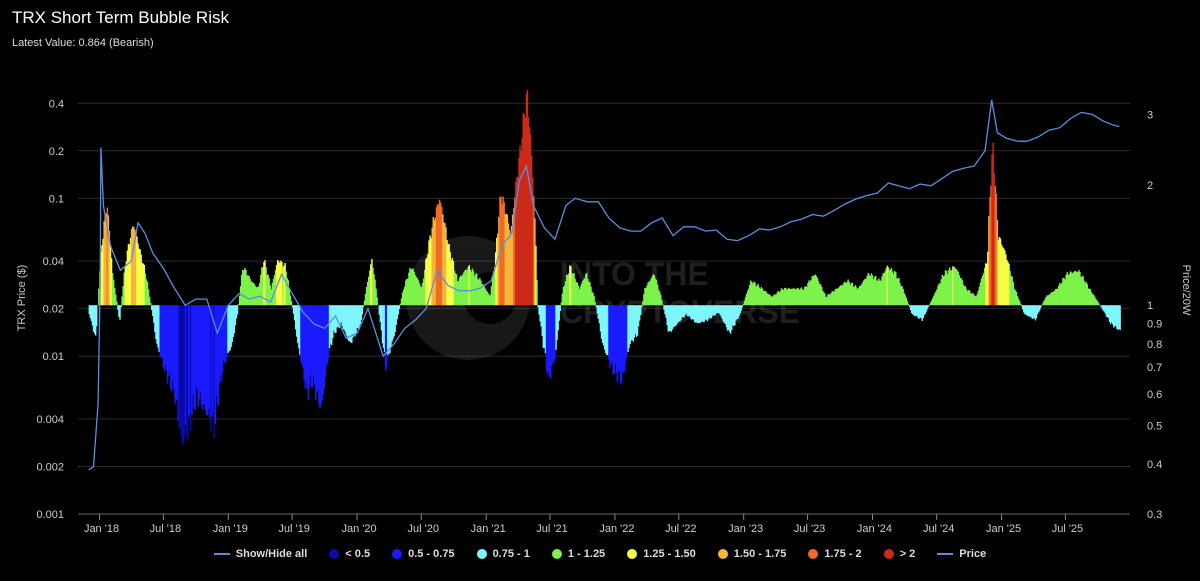 The height and width of the screenshot is (581, 1200). I want to click on legend-band-item: 1.25 - 1.50, so click(661, 554).